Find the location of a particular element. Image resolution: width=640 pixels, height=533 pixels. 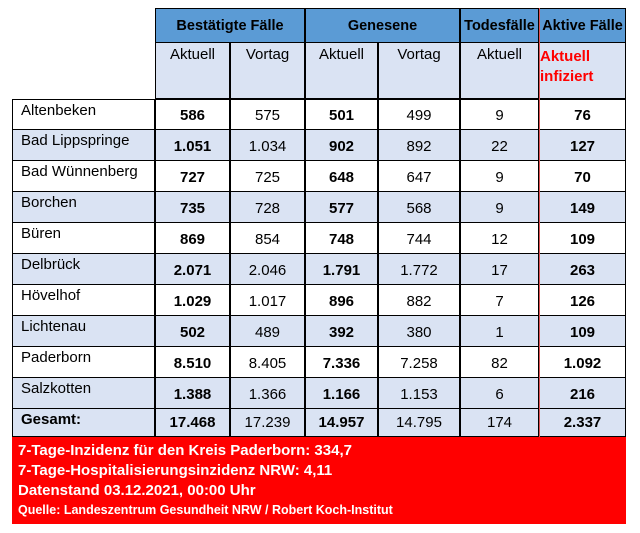

data-timestamp: Datenstand 03.12.2021, 00:00 Uhr is located at coordinates (137, 490).